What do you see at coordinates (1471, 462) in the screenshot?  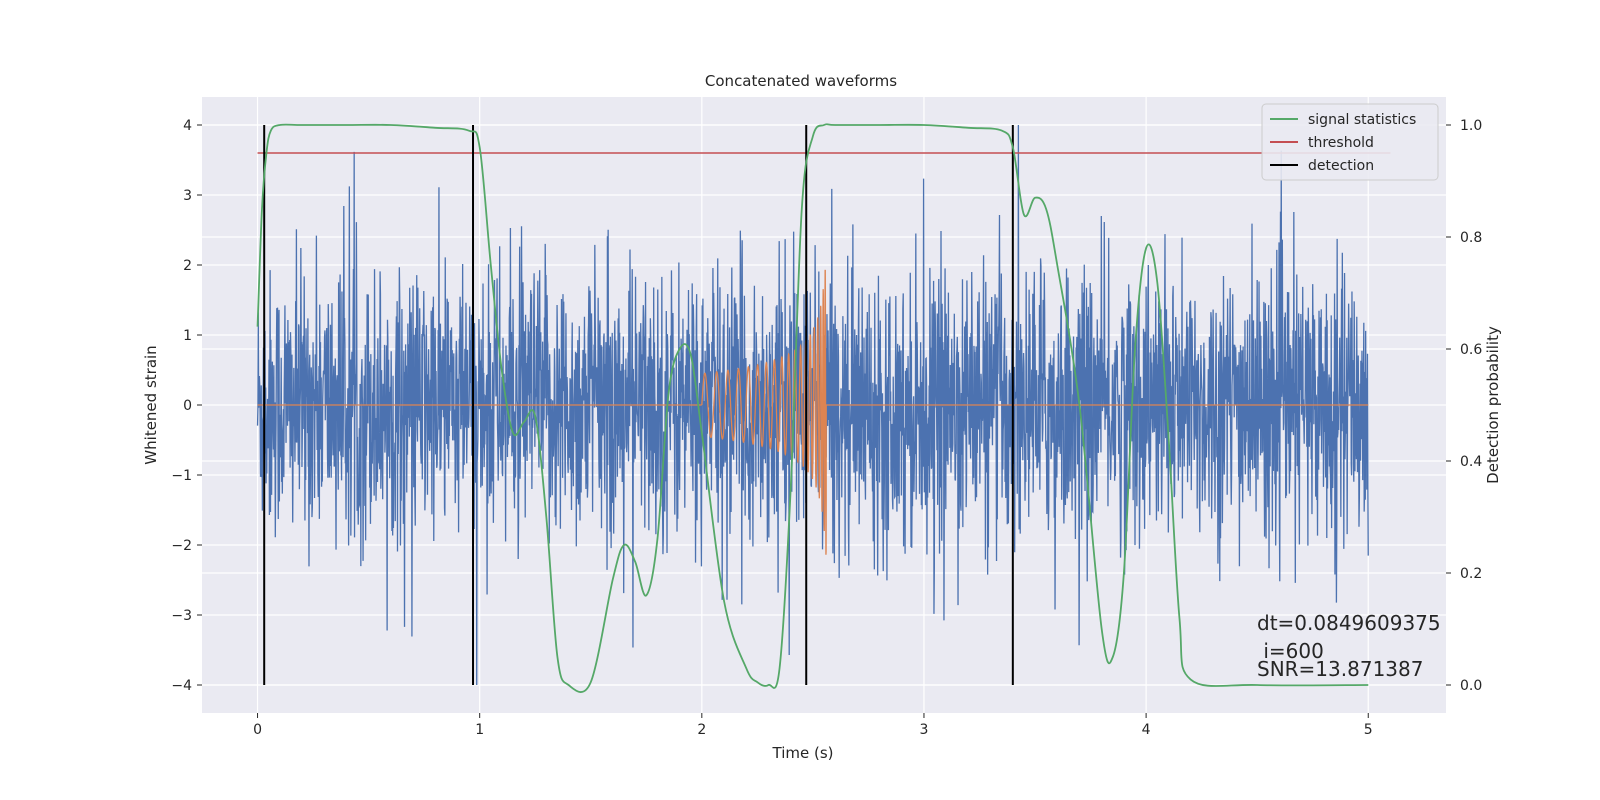 I see `y2-tick-label: 0.4` at bounding box center [1471, 462].